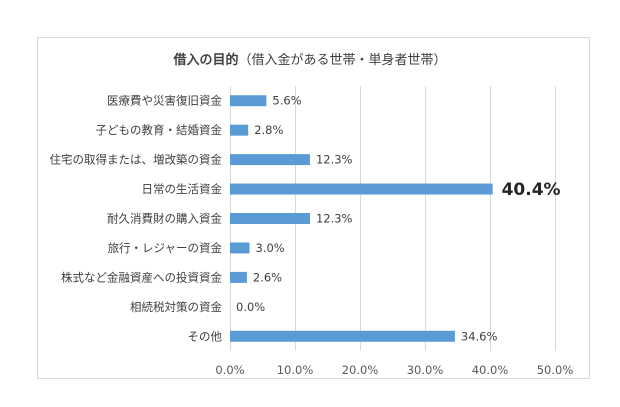 This screenshot has height=407, width=620. What do you see at coordinates (182, 189) in the screenshot?
I see `category-label-3: 日常の生活資金` at bounding box center [182, 189].